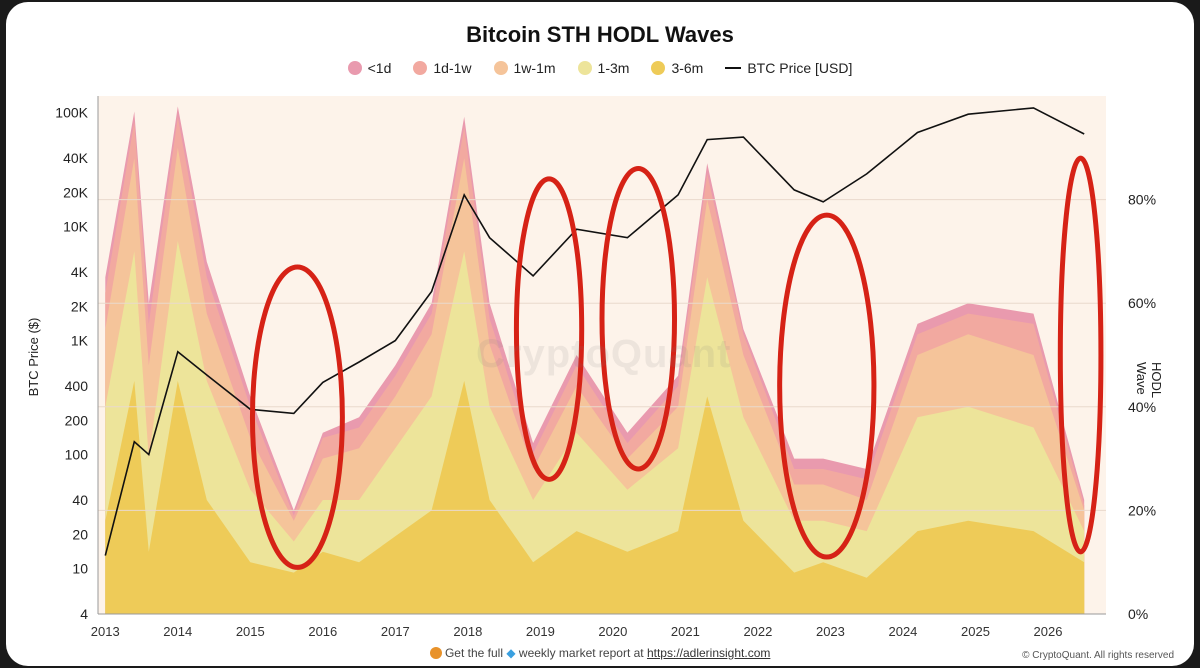  Describe the element at coordinates (80, 500) in the screenshot. I see `y-left-tick-label: 40` at that location.